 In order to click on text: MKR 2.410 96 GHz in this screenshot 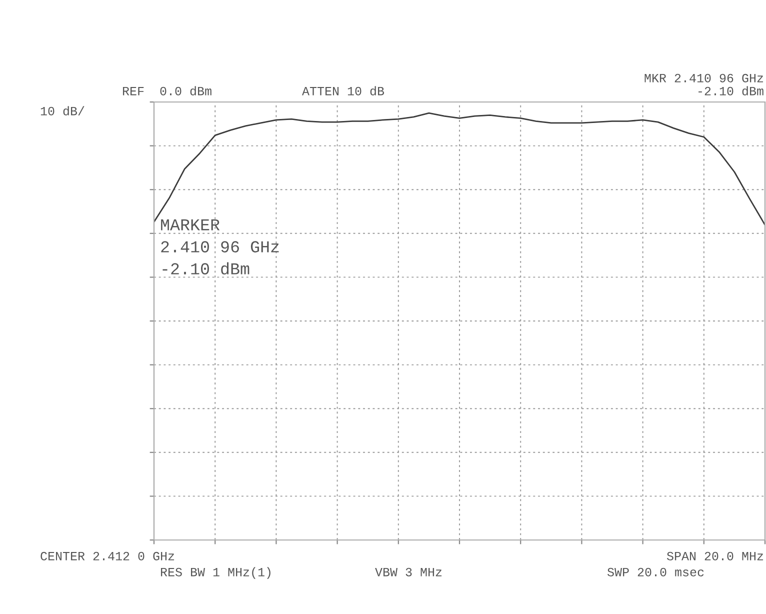, I will do `click(704, 78)`.